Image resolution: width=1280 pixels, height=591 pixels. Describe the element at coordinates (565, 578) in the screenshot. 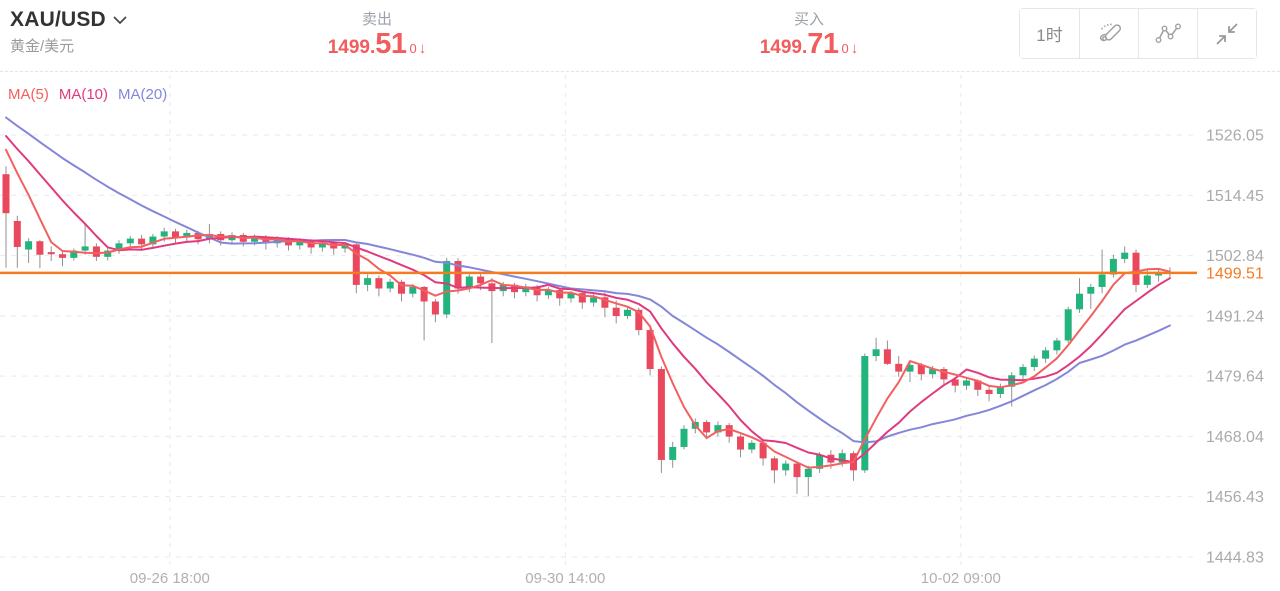

I see `x-axis-label: 09-30 14:00` at that location.